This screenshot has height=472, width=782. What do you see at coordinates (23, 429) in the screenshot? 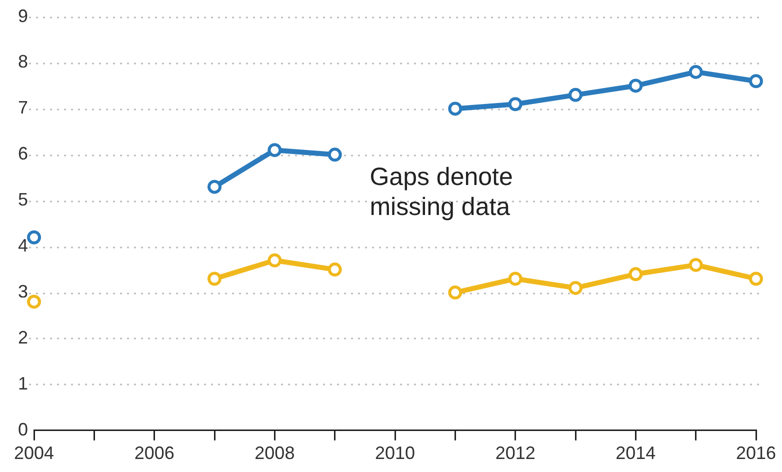
I see `y-tick-label: 0` at bounding box center [23, 429].